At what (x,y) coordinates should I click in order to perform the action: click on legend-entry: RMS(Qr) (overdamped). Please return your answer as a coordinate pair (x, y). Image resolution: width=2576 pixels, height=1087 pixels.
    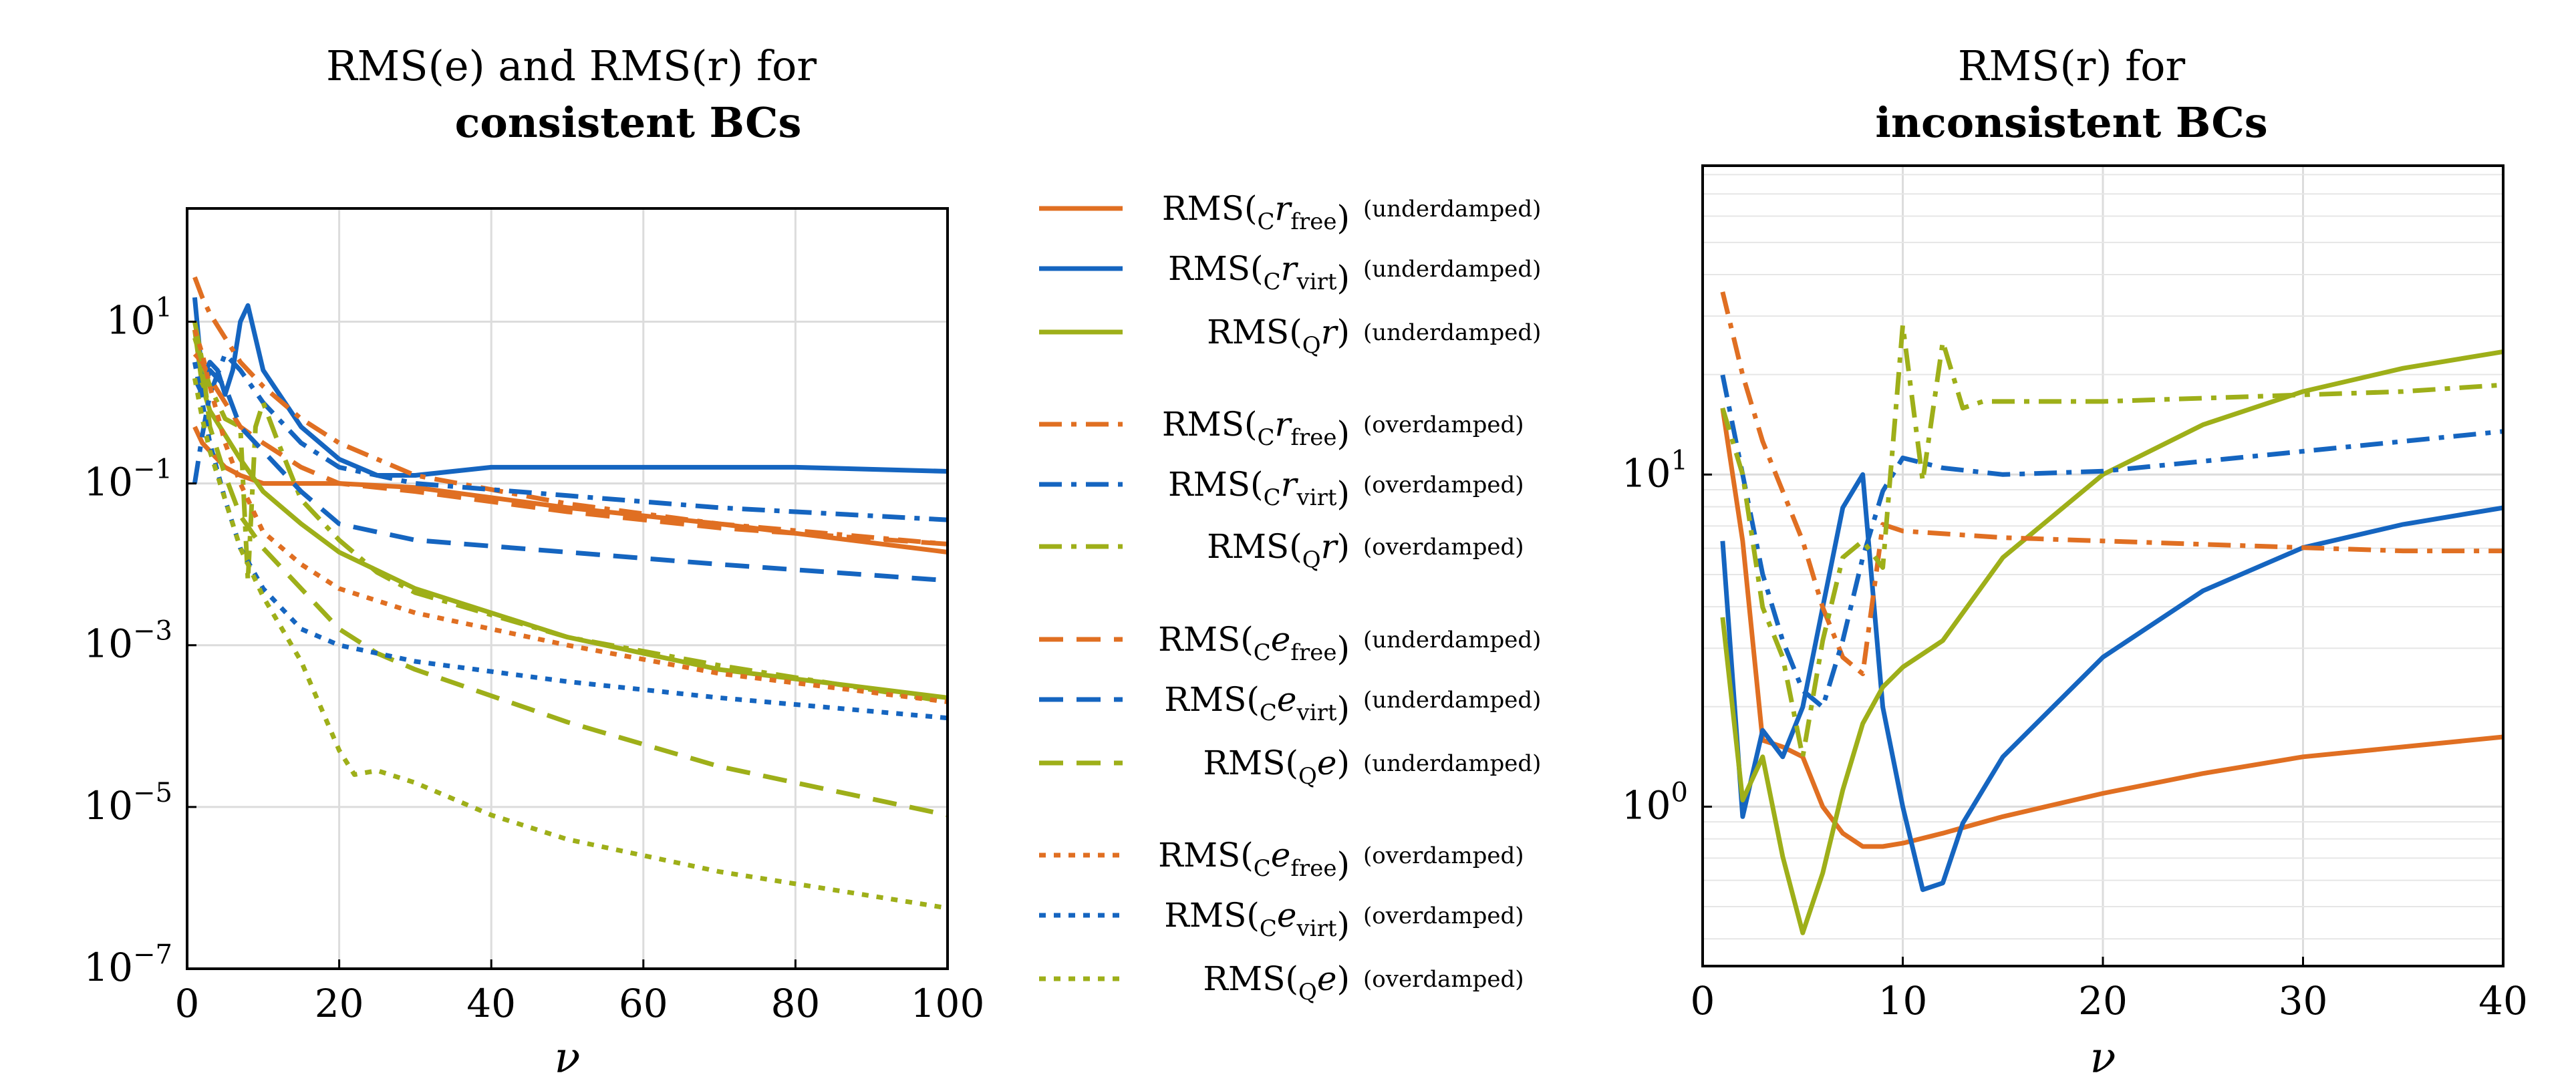
    Looking at the image, I should click on (1281, 550).